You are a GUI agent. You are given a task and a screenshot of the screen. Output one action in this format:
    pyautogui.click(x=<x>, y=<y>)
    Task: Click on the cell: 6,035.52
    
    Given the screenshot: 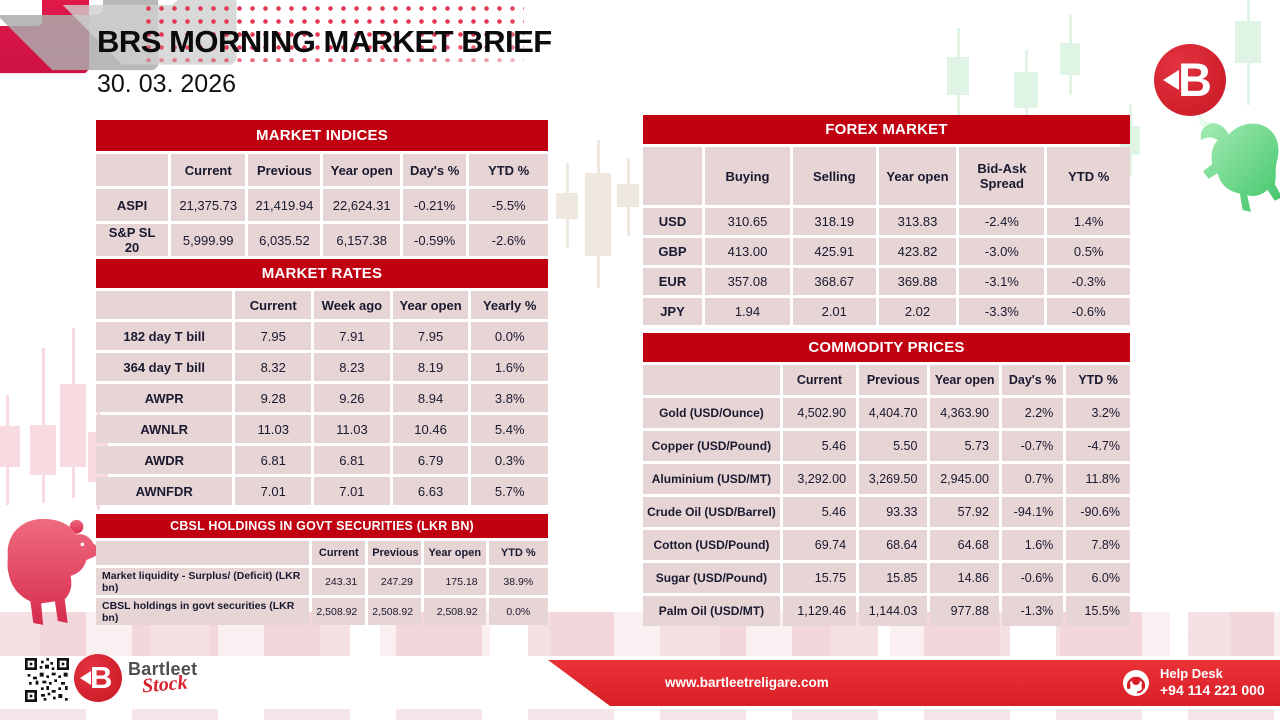 What is the action you would take?
    pyautogui.click(x=284, y=240)
    